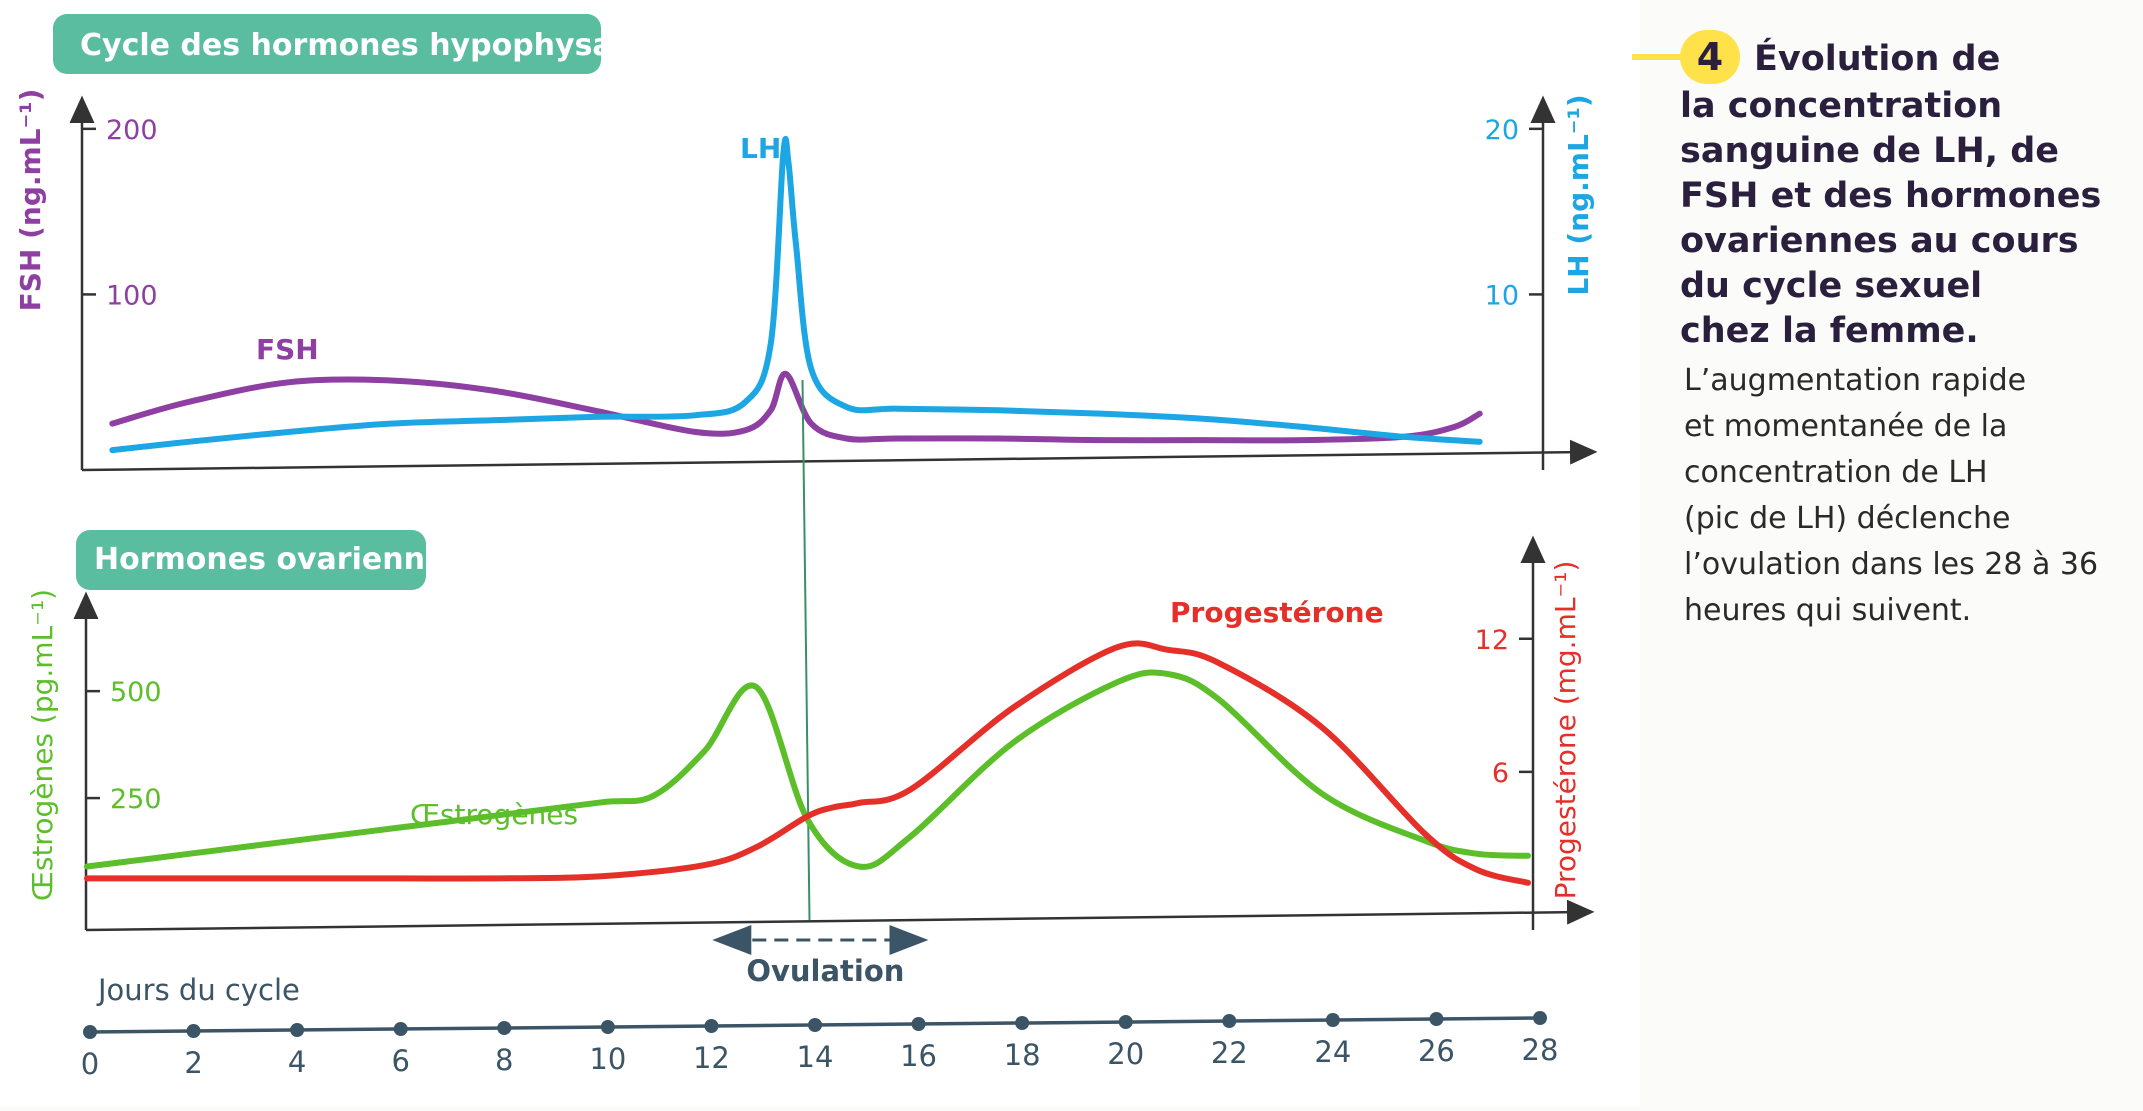 Image resolution: width=2143 pixels, height=1111 pixels. Describe the element at coordinates (90, 1064) in the screenshot. I see `timeline-day-label: 0` at that location.